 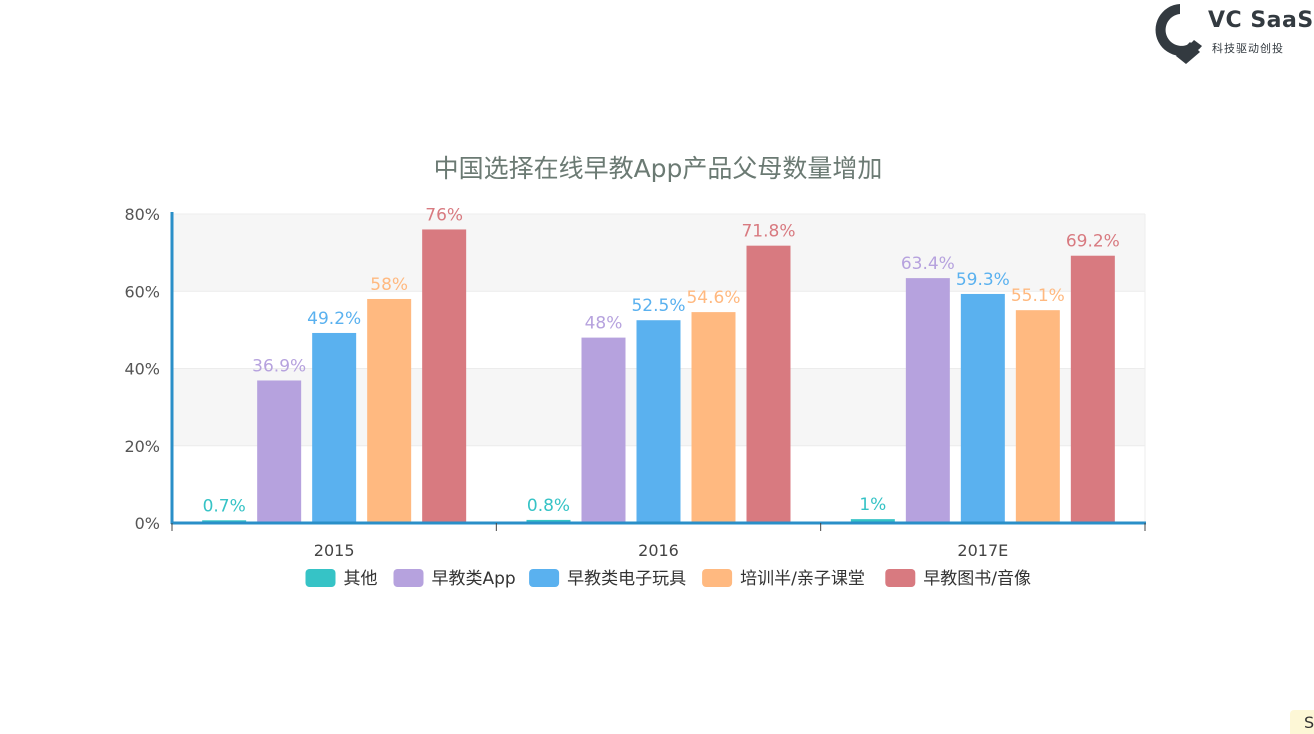 What do you see at coordinates (982, 550) in the screenshot?
I see `x-tick-label: 2017E` at bounding box center [982, 550].